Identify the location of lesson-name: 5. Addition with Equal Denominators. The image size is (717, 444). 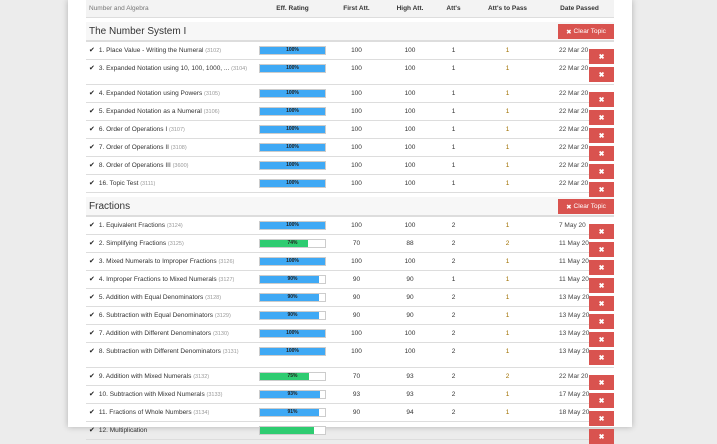
(151, 297).